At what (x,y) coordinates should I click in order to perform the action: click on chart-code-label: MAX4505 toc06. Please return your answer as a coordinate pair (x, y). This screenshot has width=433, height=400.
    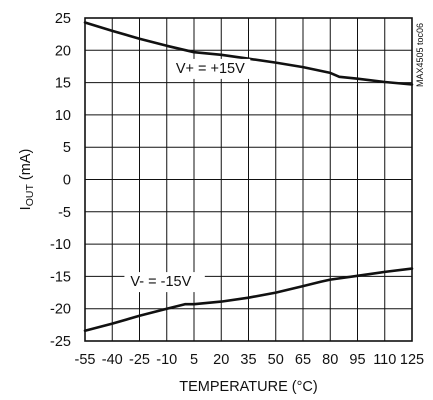
    Looking at the image, I should click on (420, 55).